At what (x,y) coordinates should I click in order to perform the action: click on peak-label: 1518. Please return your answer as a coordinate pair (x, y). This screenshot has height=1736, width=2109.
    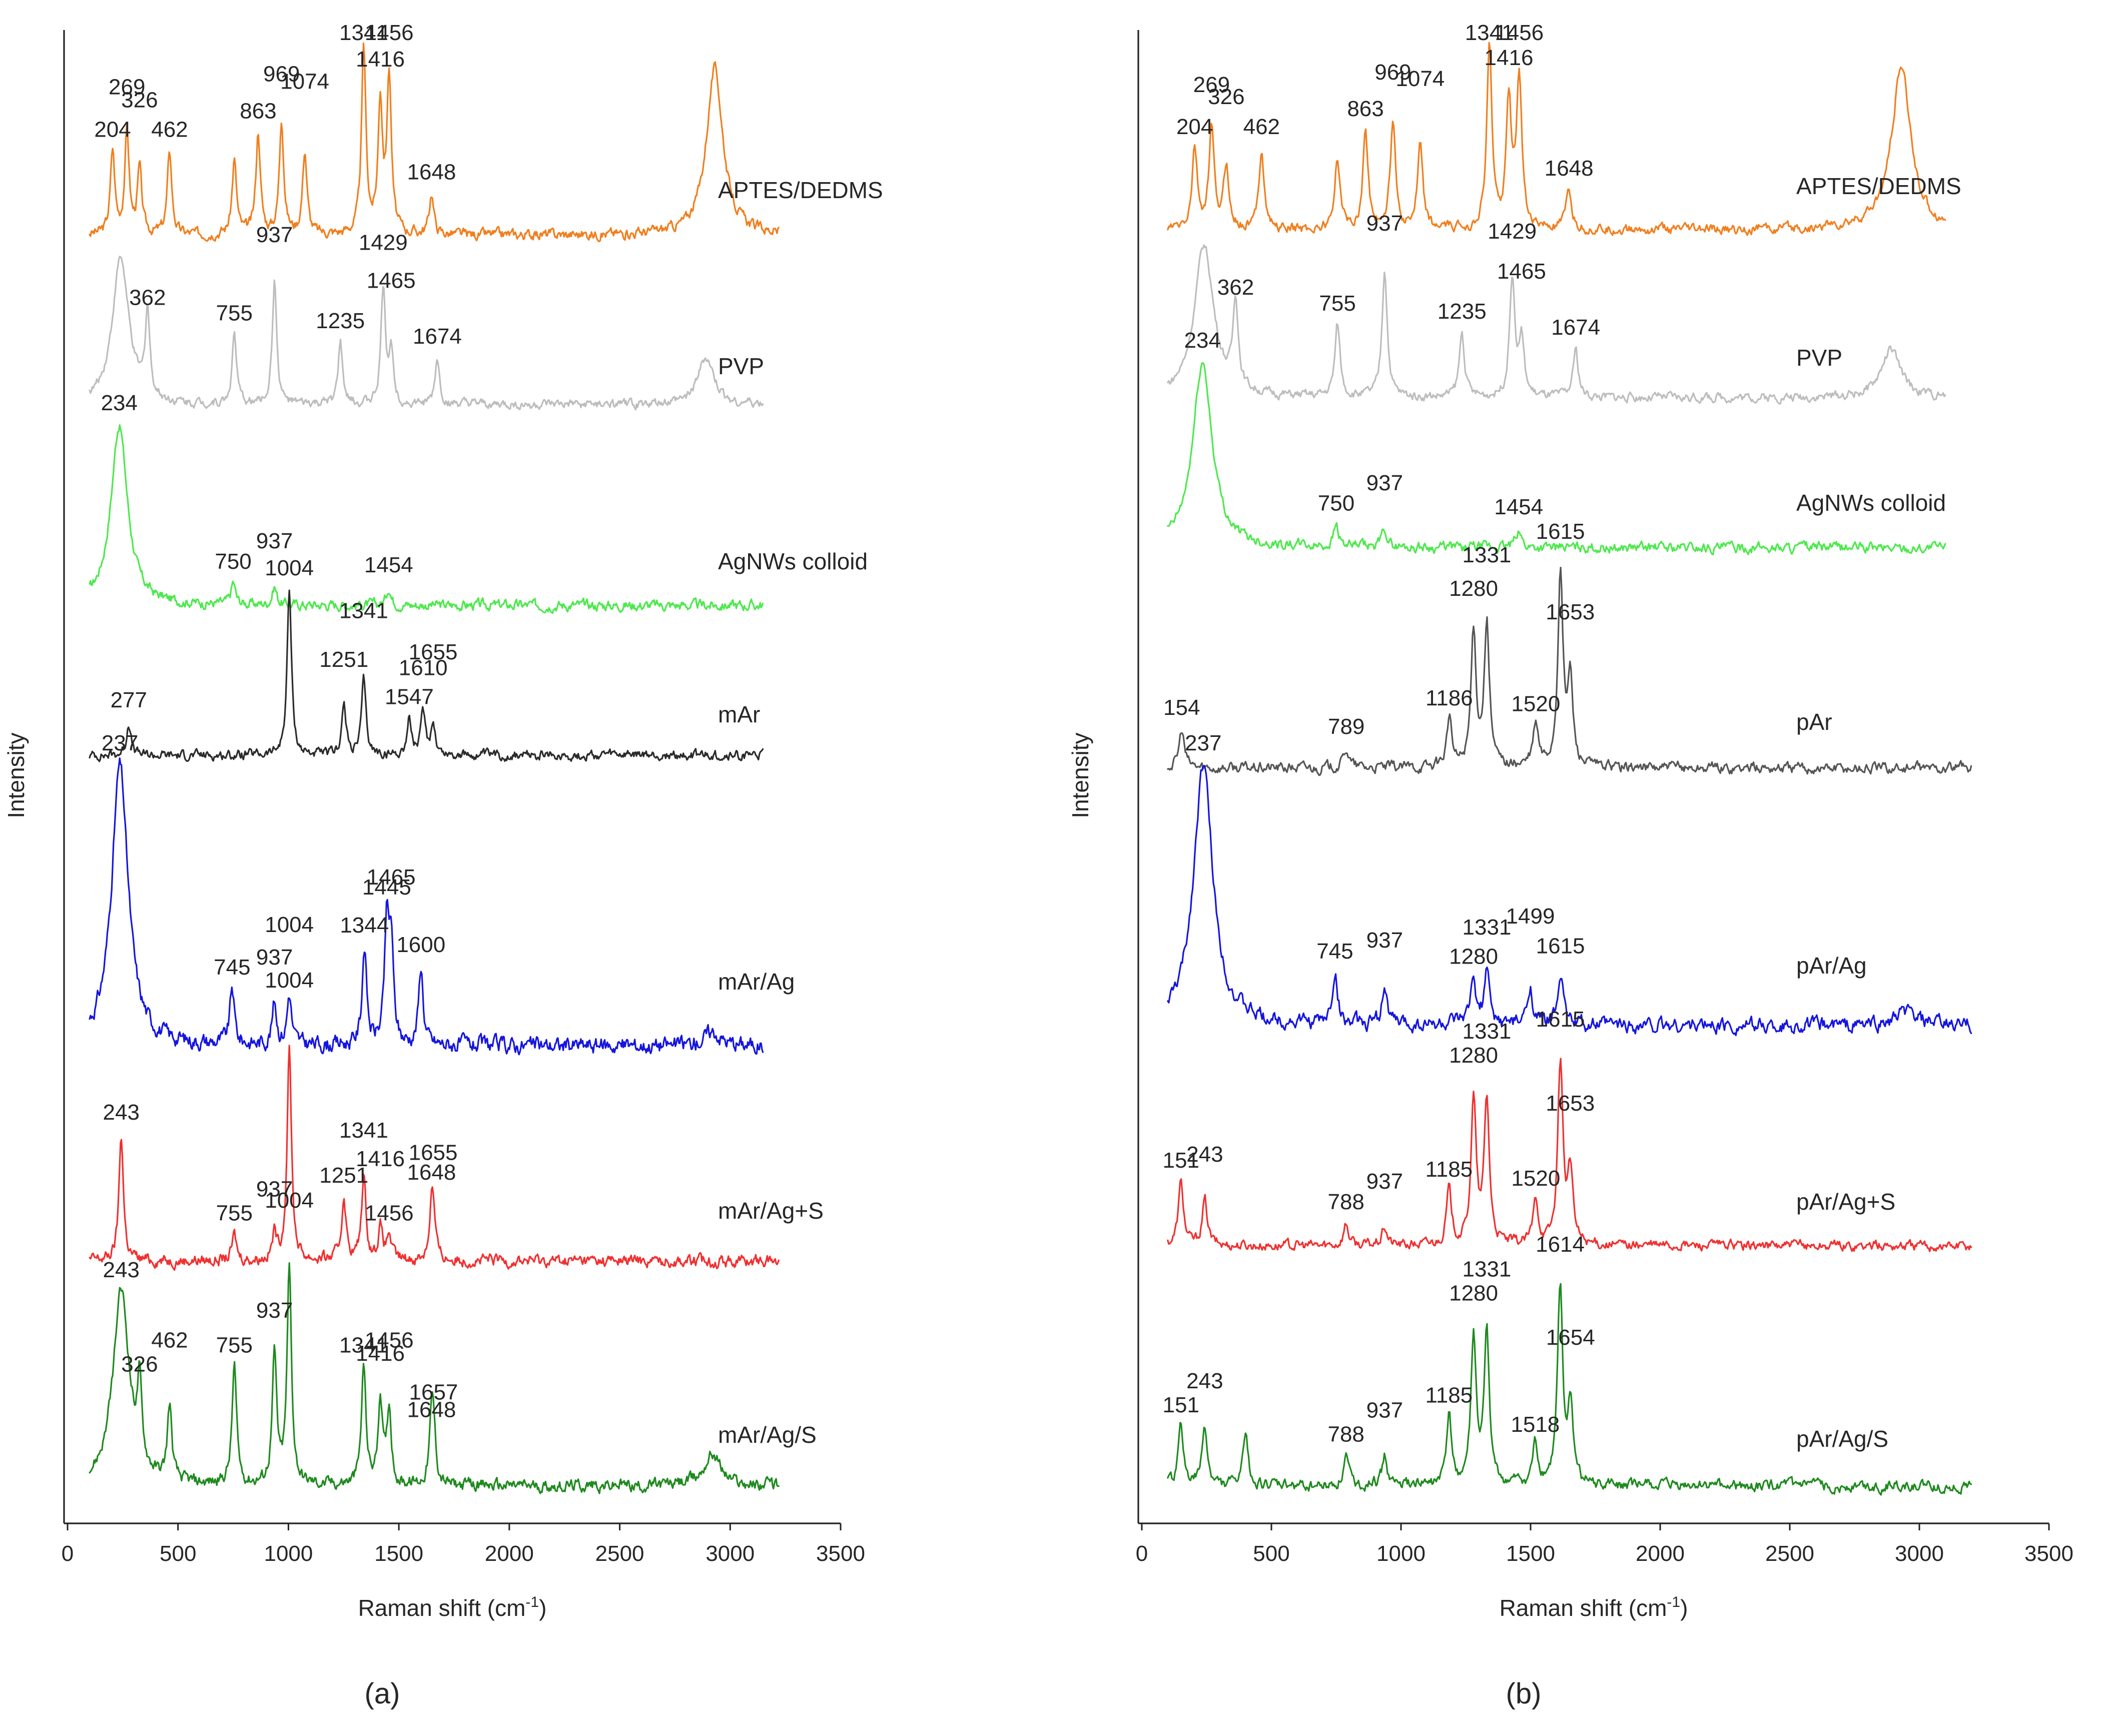
    Looking at the image, I should click on (1535, 1424).